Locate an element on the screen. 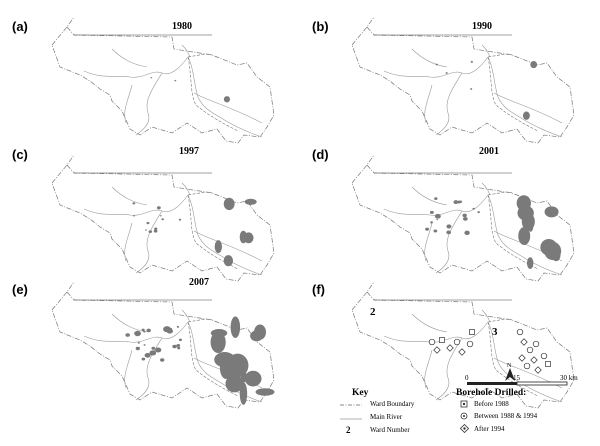  map-panel-b: (b) 1990 is located at coordinates (447, 75).